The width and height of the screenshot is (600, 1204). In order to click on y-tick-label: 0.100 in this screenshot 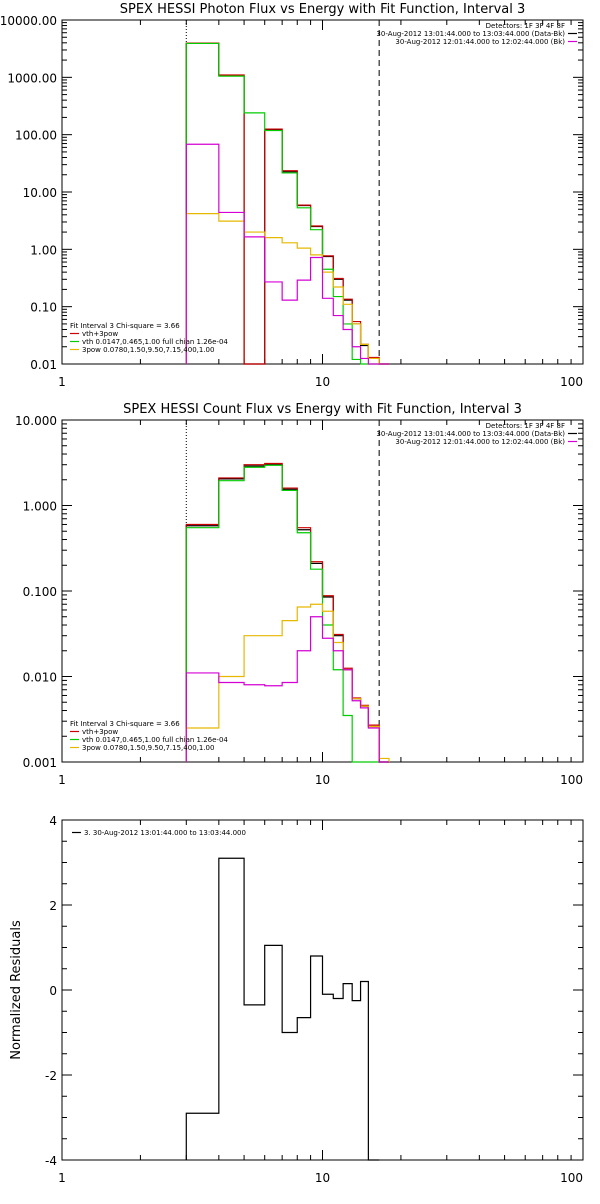, I will do `click(40, 592)`.